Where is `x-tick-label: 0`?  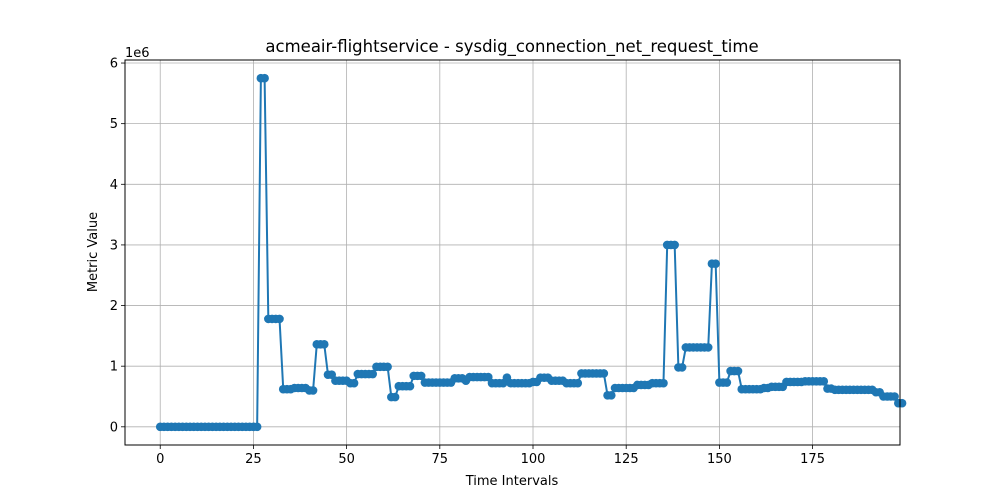
x-tick-label: 0 is located at coordinates (160, 459).